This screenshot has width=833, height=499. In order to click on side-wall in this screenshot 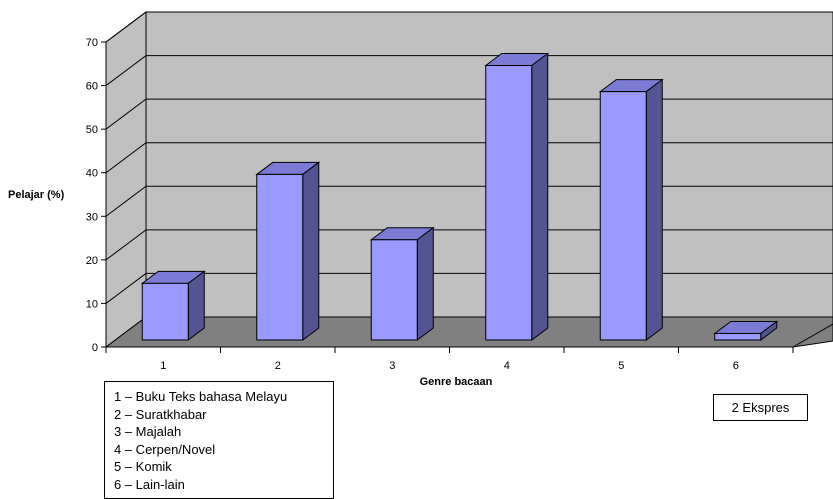, I will do `click(126, 179)`.